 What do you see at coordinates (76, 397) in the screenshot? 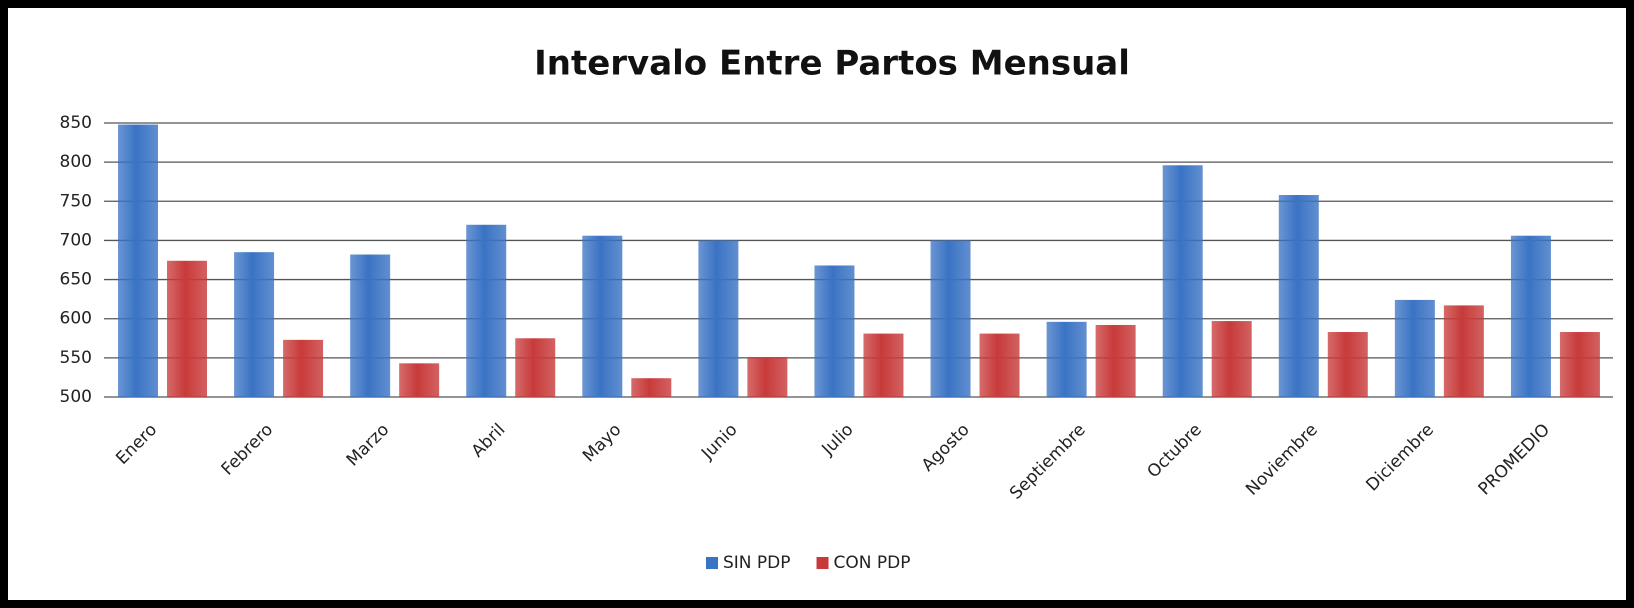
I see `y-tick-label: 500` at bounding box center [76, 397].